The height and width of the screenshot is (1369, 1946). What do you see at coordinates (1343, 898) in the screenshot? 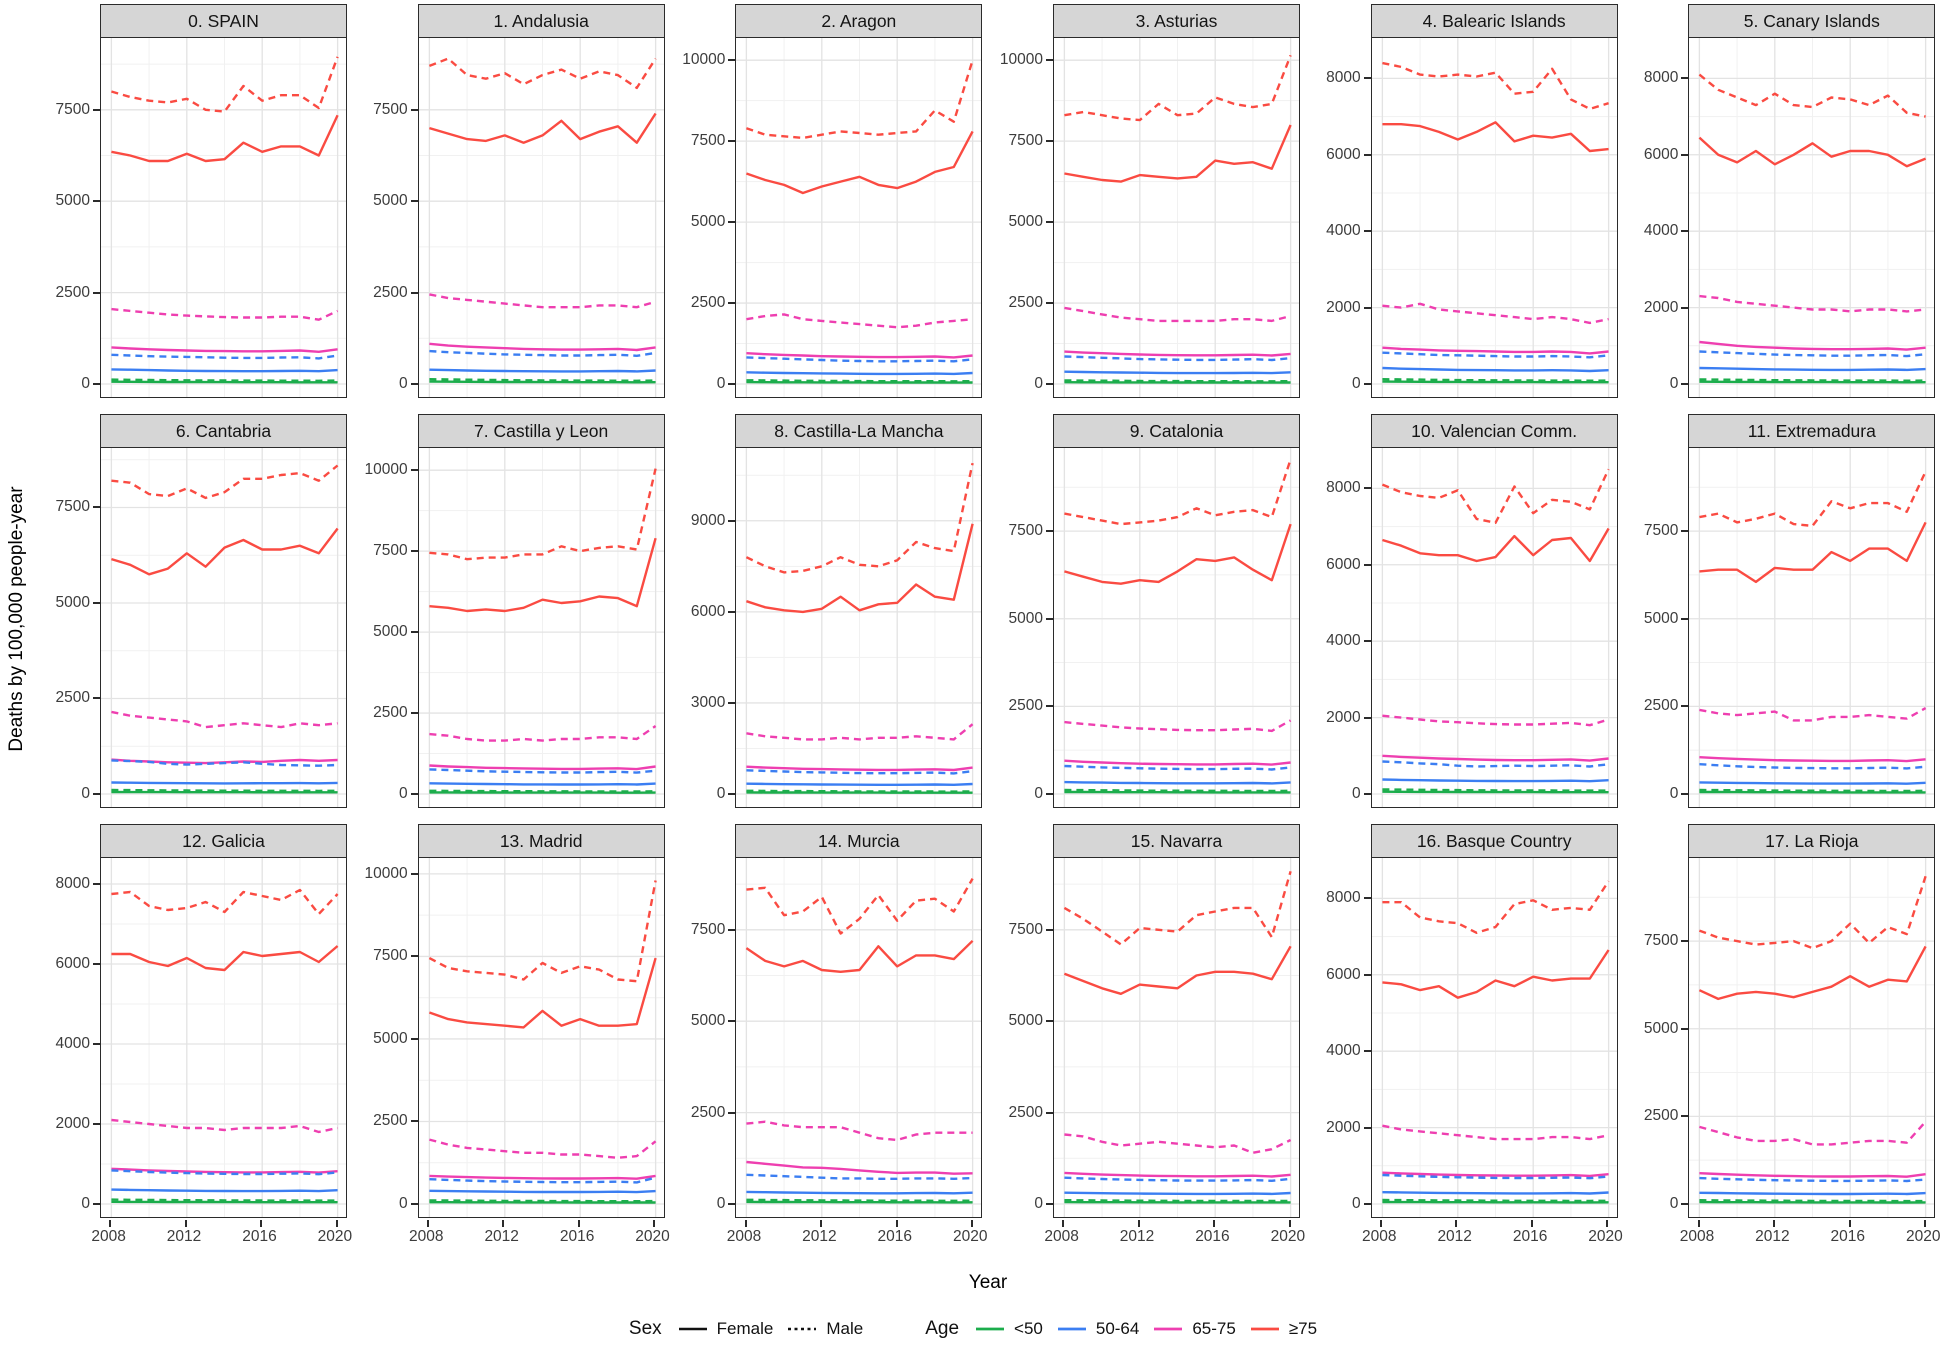
I see `y-tick-label: 8000` at bounding box center [1343, 898].